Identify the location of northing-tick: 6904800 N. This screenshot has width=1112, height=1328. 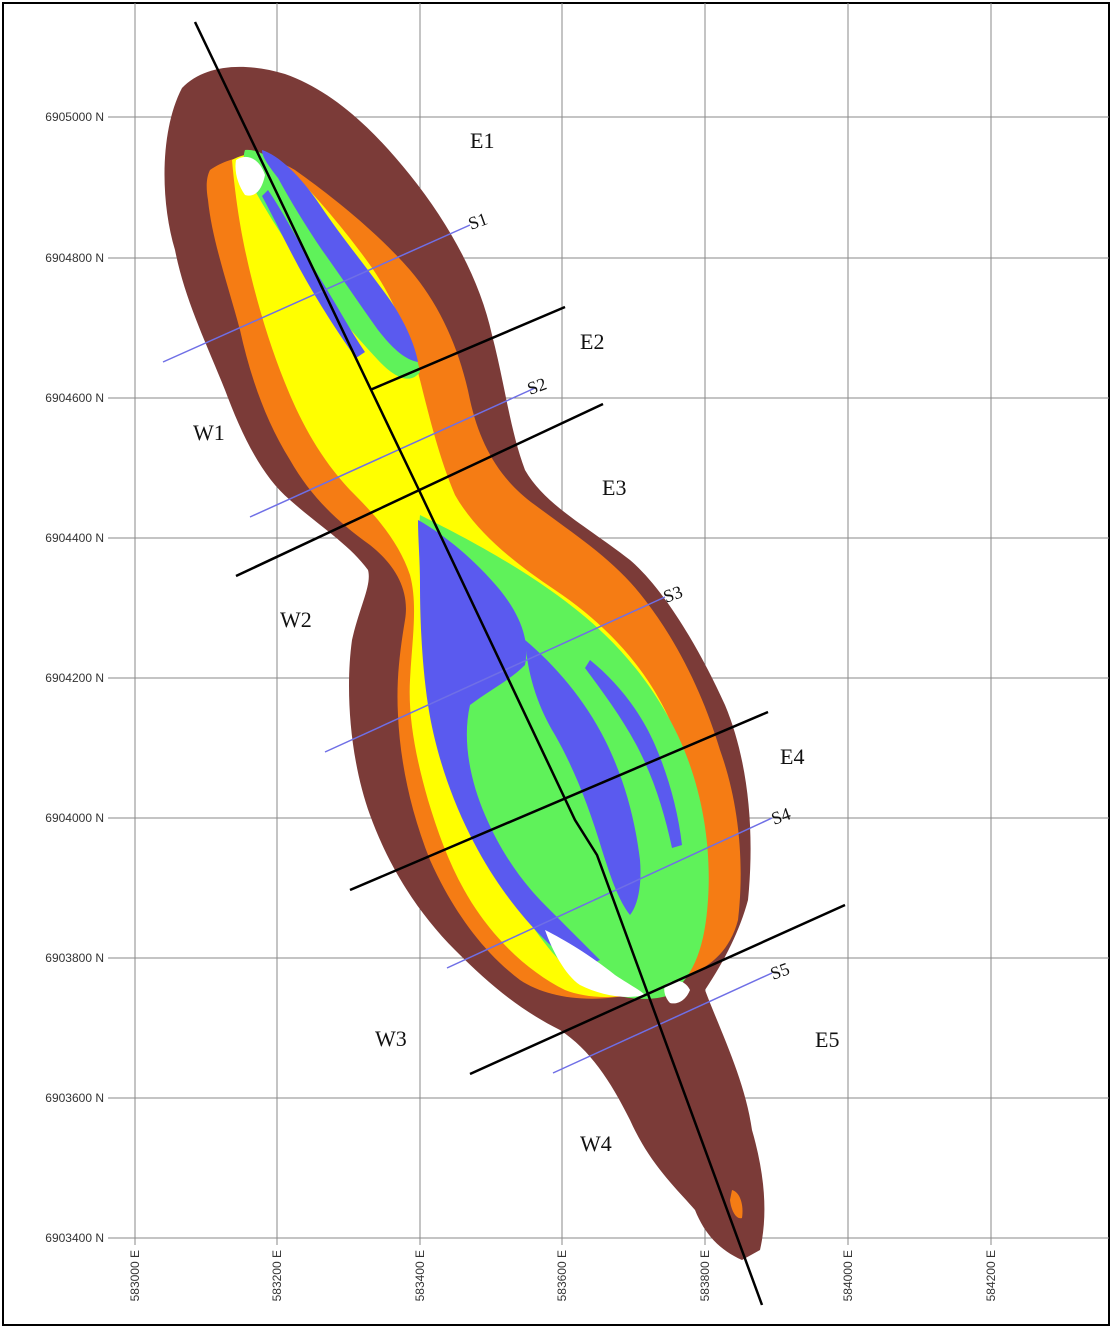
(74, 258).